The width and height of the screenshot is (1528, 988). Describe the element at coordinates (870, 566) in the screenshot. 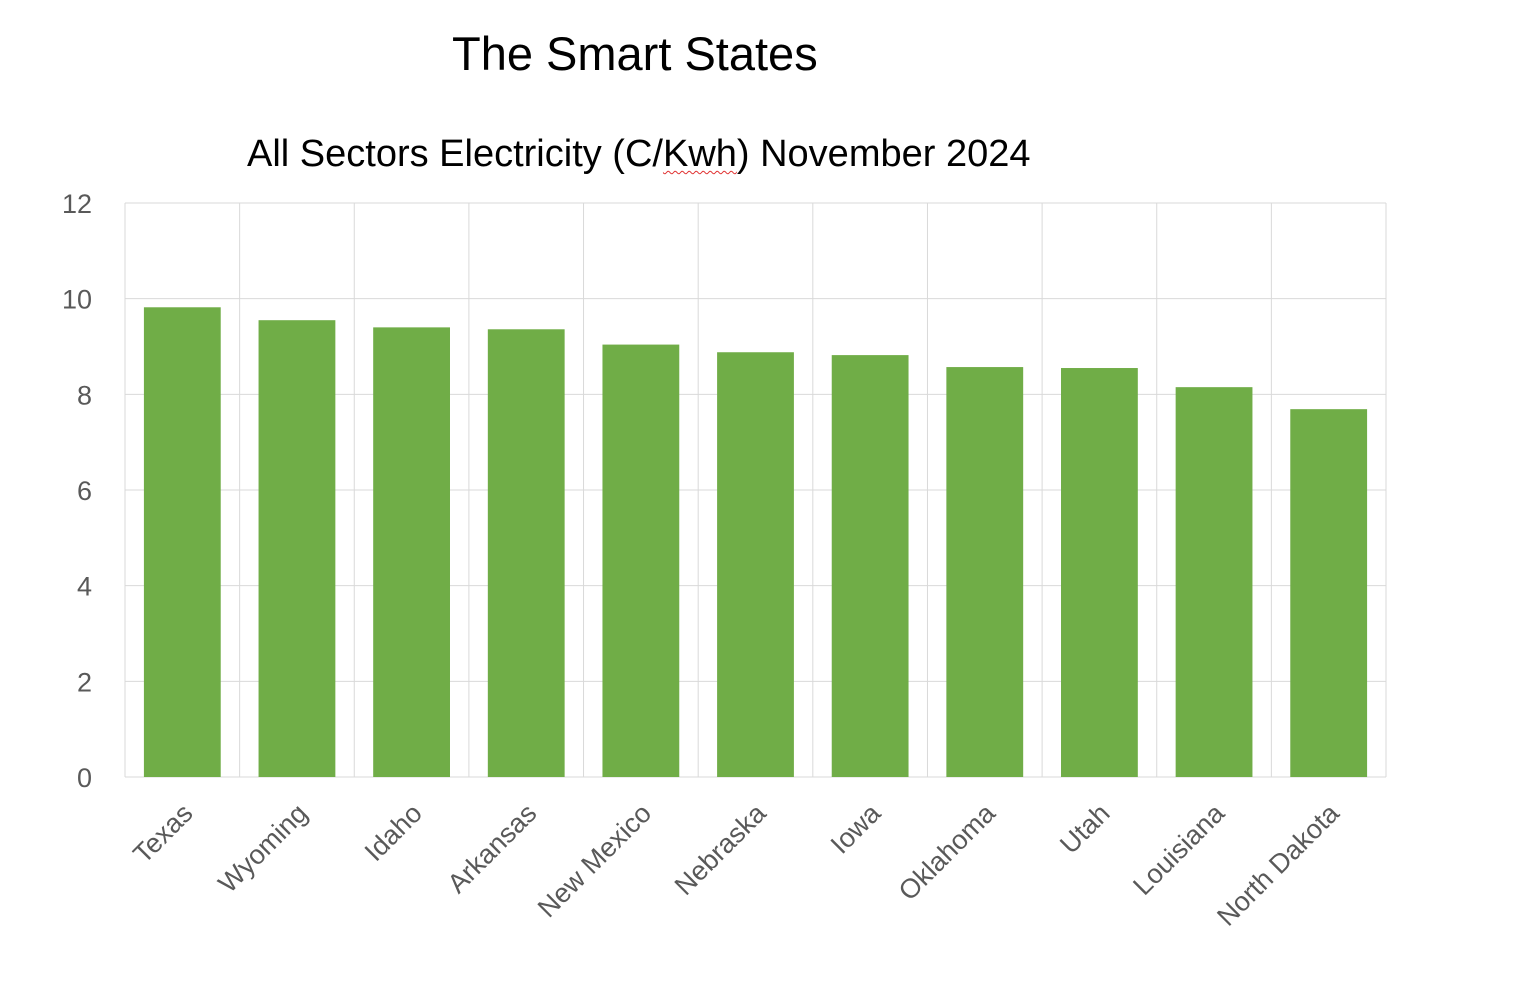

I see `bar-iowa` at that location.